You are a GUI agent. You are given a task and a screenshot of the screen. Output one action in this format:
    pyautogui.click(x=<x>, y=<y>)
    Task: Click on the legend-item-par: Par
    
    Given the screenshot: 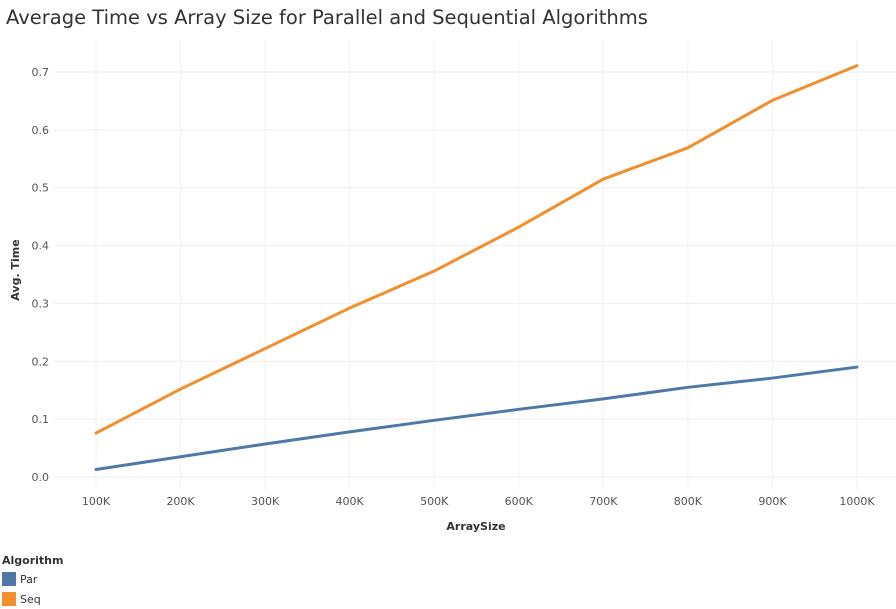 What is the action you would take?
    pyautogui.click(x=32, y=579)
    